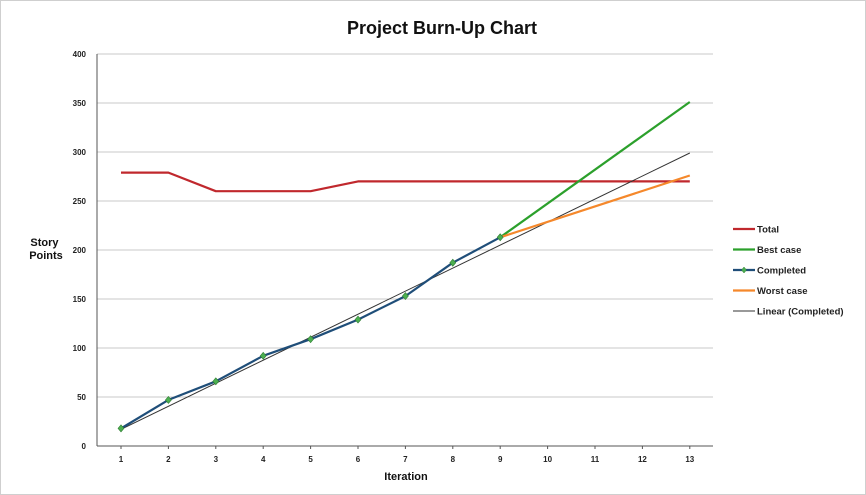 The height and width of the screenshot is (495, 866). I want to click on series-line-total, so click(405, 182).